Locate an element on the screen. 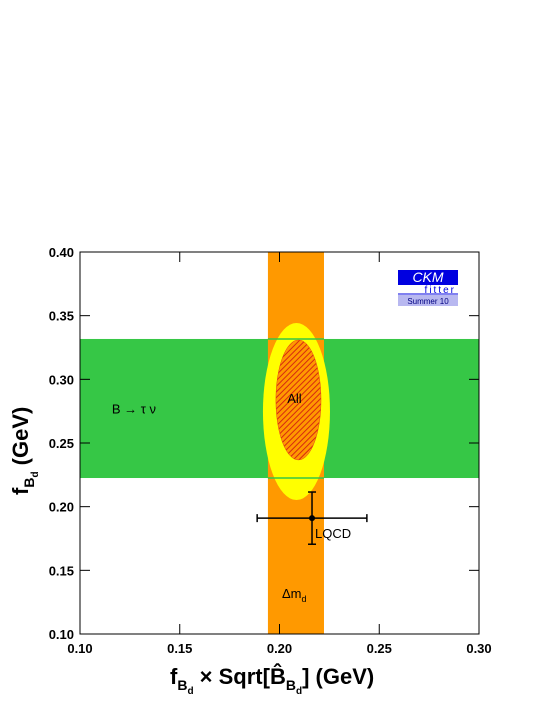 This screenshot has width=545, height=705. x-label-part: f is located at coordinates (174, 676).